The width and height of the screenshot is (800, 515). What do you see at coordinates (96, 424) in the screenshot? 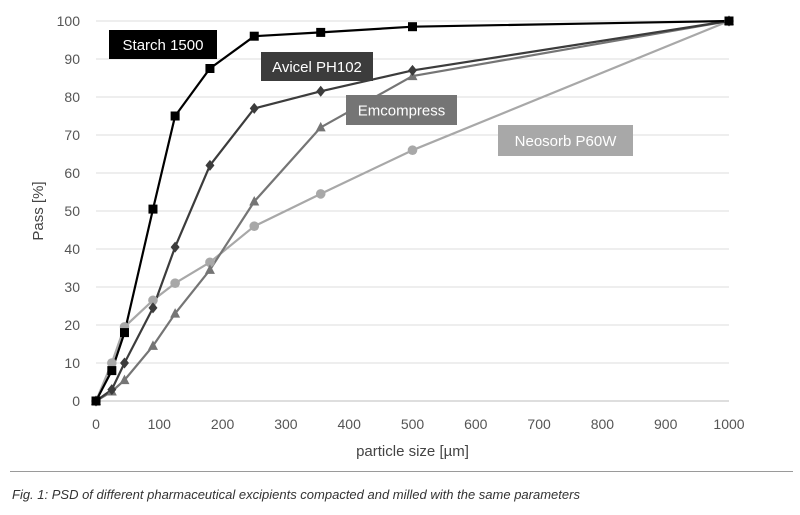
I see `x-tick-label: 0` at bounding box center [96, 424].